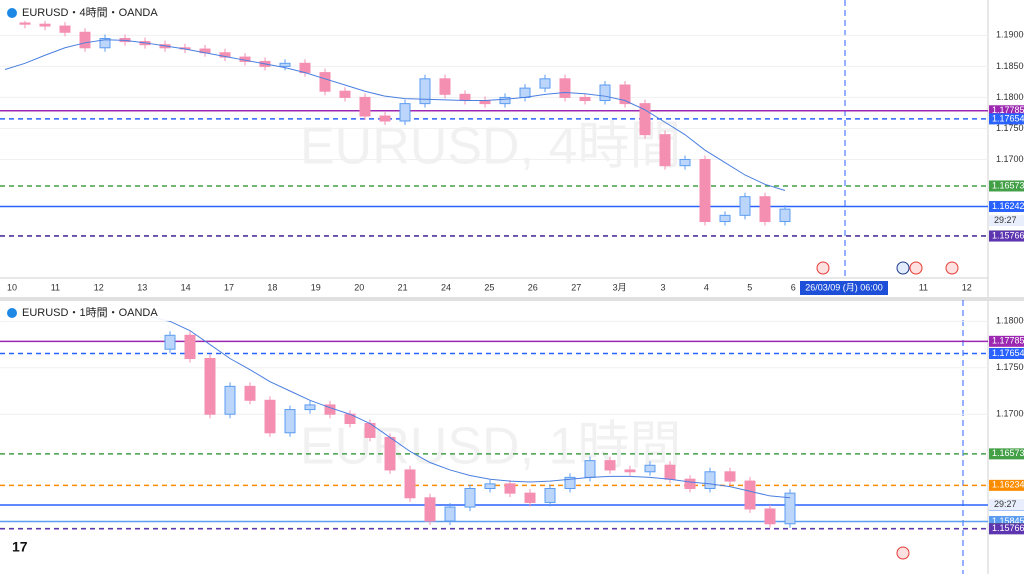 This screenshot has width=1024, height=574. I want to click on chart-title: EURUSD・1時間・OANDA, so click(90, 312).